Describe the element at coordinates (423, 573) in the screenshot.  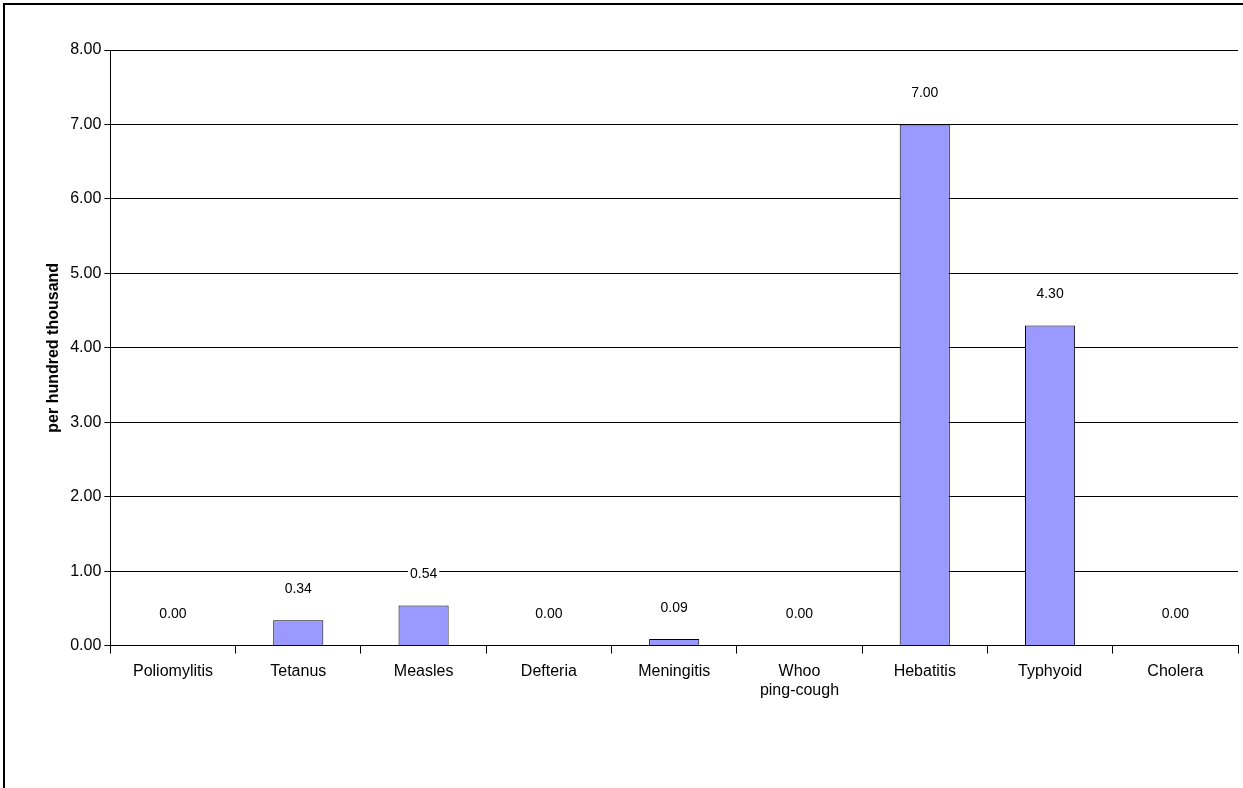
I see `data-label: 0.54` at that location.